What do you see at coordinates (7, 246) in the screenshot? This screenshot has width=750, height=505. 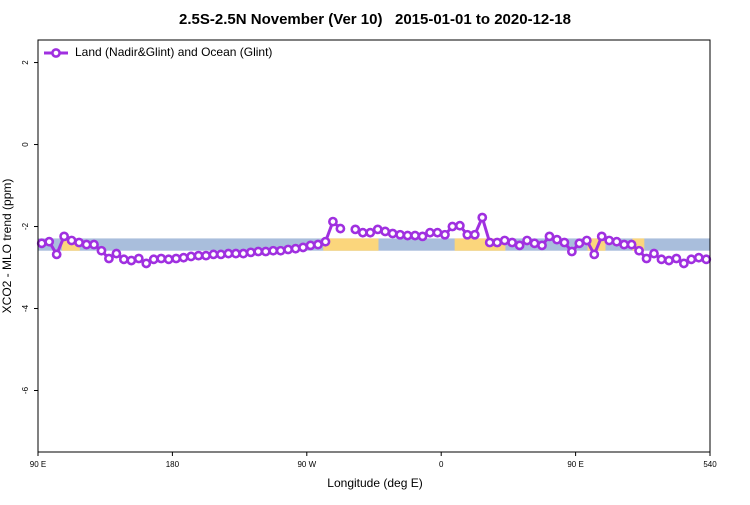 I see `y-axis-label: XCO2 - MLO trend (ppm)` at bounding box center [7, 246].